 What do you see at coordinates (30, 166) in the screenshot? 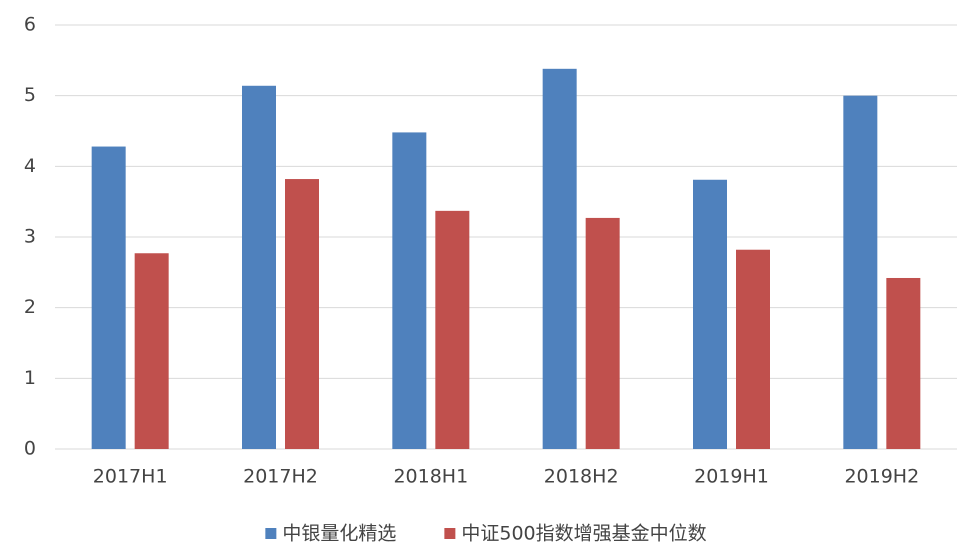
I see `y-tick-label: 4` at bounding box center [30, 166].